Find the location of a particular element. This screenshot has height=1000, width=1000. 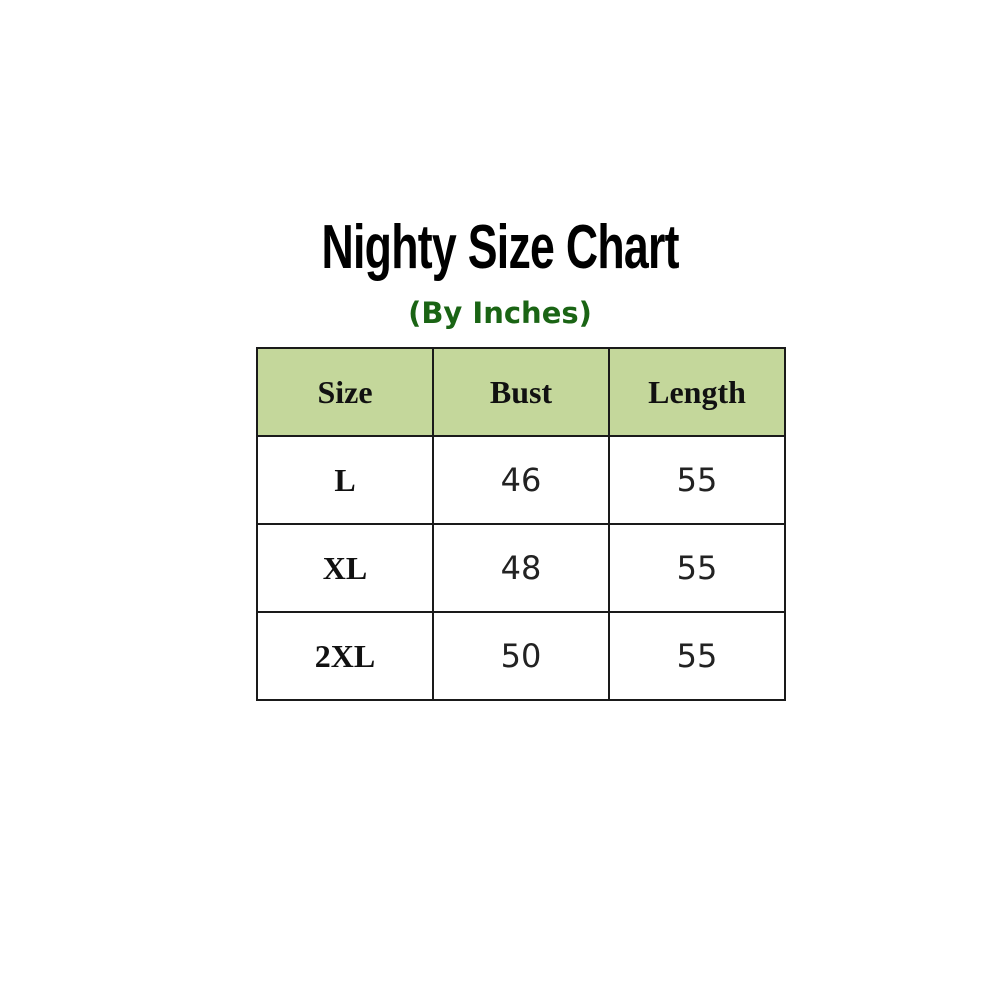

table-header-row: Size Bust Length is located at coordinates (521, 392).